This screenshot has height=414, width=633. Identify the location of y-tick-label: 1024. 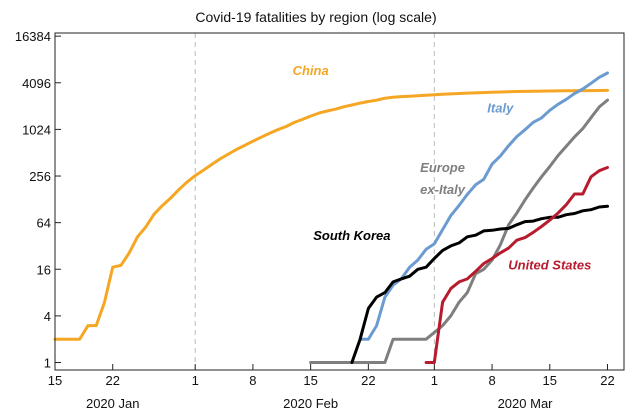
(36, 129).